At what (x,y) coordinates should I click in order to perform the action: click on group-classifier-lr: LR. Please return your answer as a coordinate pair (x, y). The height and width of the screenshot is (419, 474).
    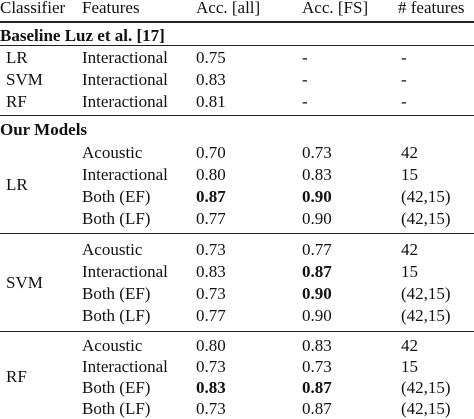
    Looking at the image, I should click on (17, 184).